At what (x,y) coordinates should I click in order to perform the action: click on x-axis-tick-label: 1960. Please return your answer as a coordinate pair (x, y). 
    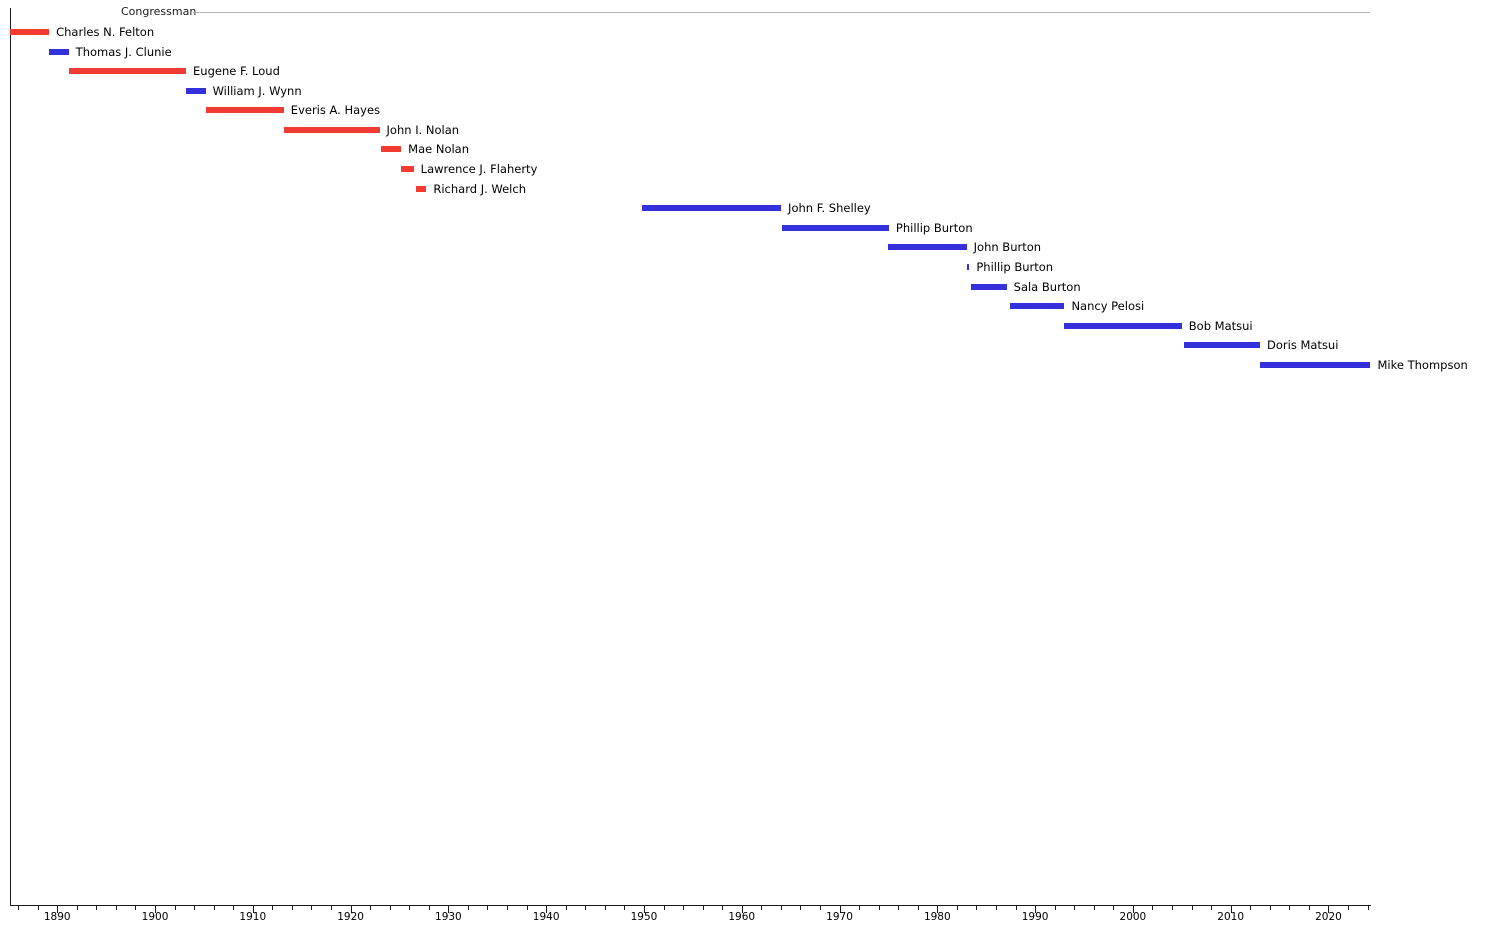
    Looking at the image, I should click on (742, 917).